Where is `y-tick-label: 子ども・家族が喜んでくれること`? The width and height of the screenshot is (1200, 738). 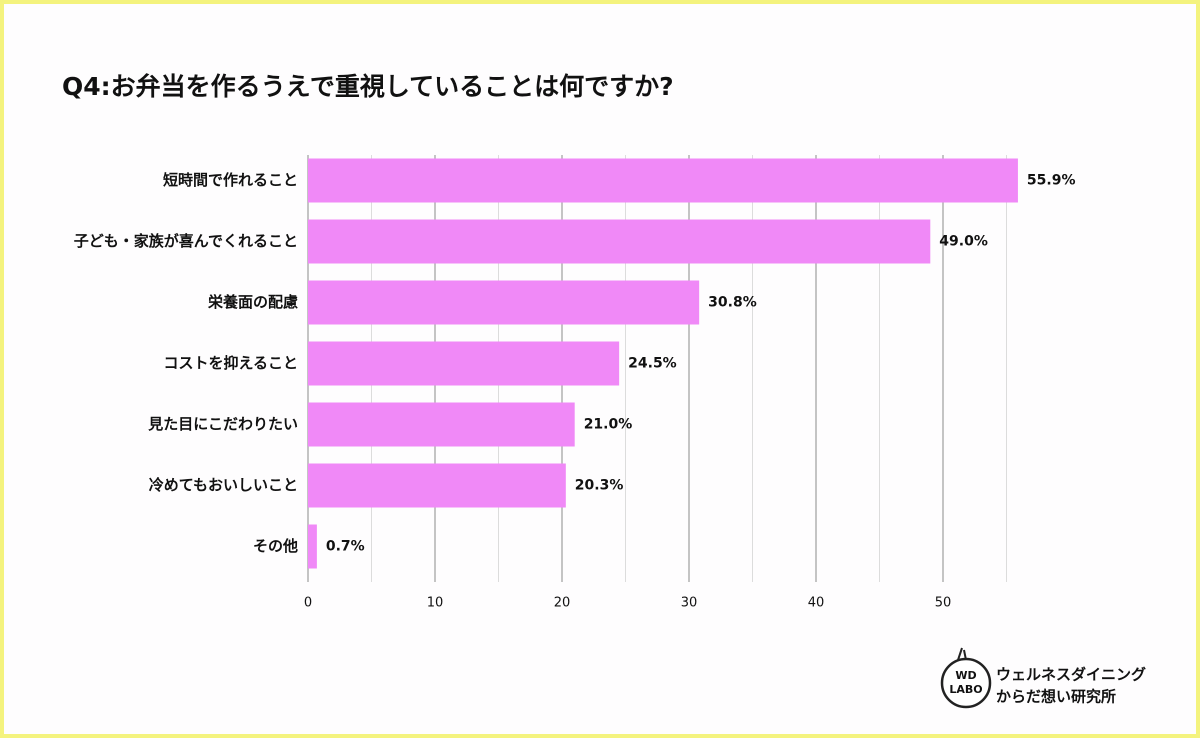
y-tick-label: 子ども・家族が喜んでくれること is located at coordinates (186, 241).